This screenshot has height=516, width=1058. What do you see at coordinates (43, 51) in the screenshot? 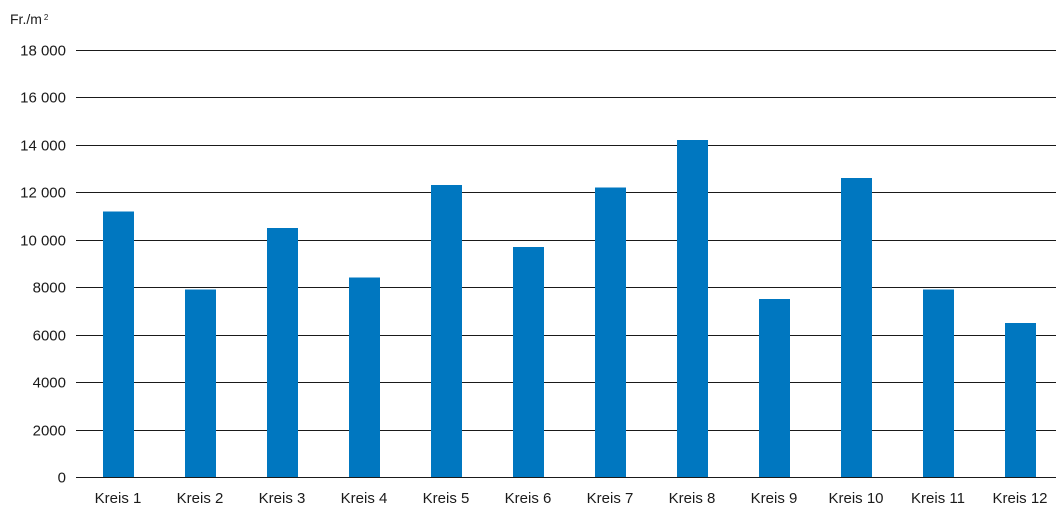
I see `y-tick-label: 18 000` at bounding box center [43, 51].